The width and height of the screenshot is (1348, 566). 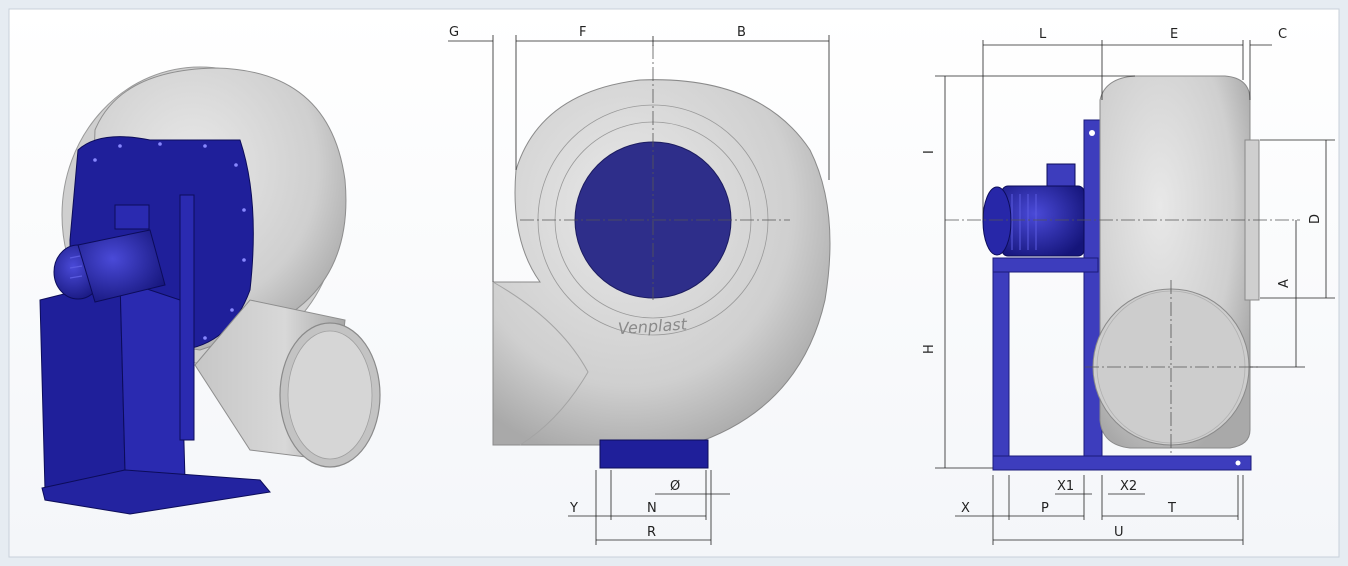 What do you see at coordinates (965, 508) in the screenshot?
I see `dim-label-x: X` at bounding box center [965, 508].